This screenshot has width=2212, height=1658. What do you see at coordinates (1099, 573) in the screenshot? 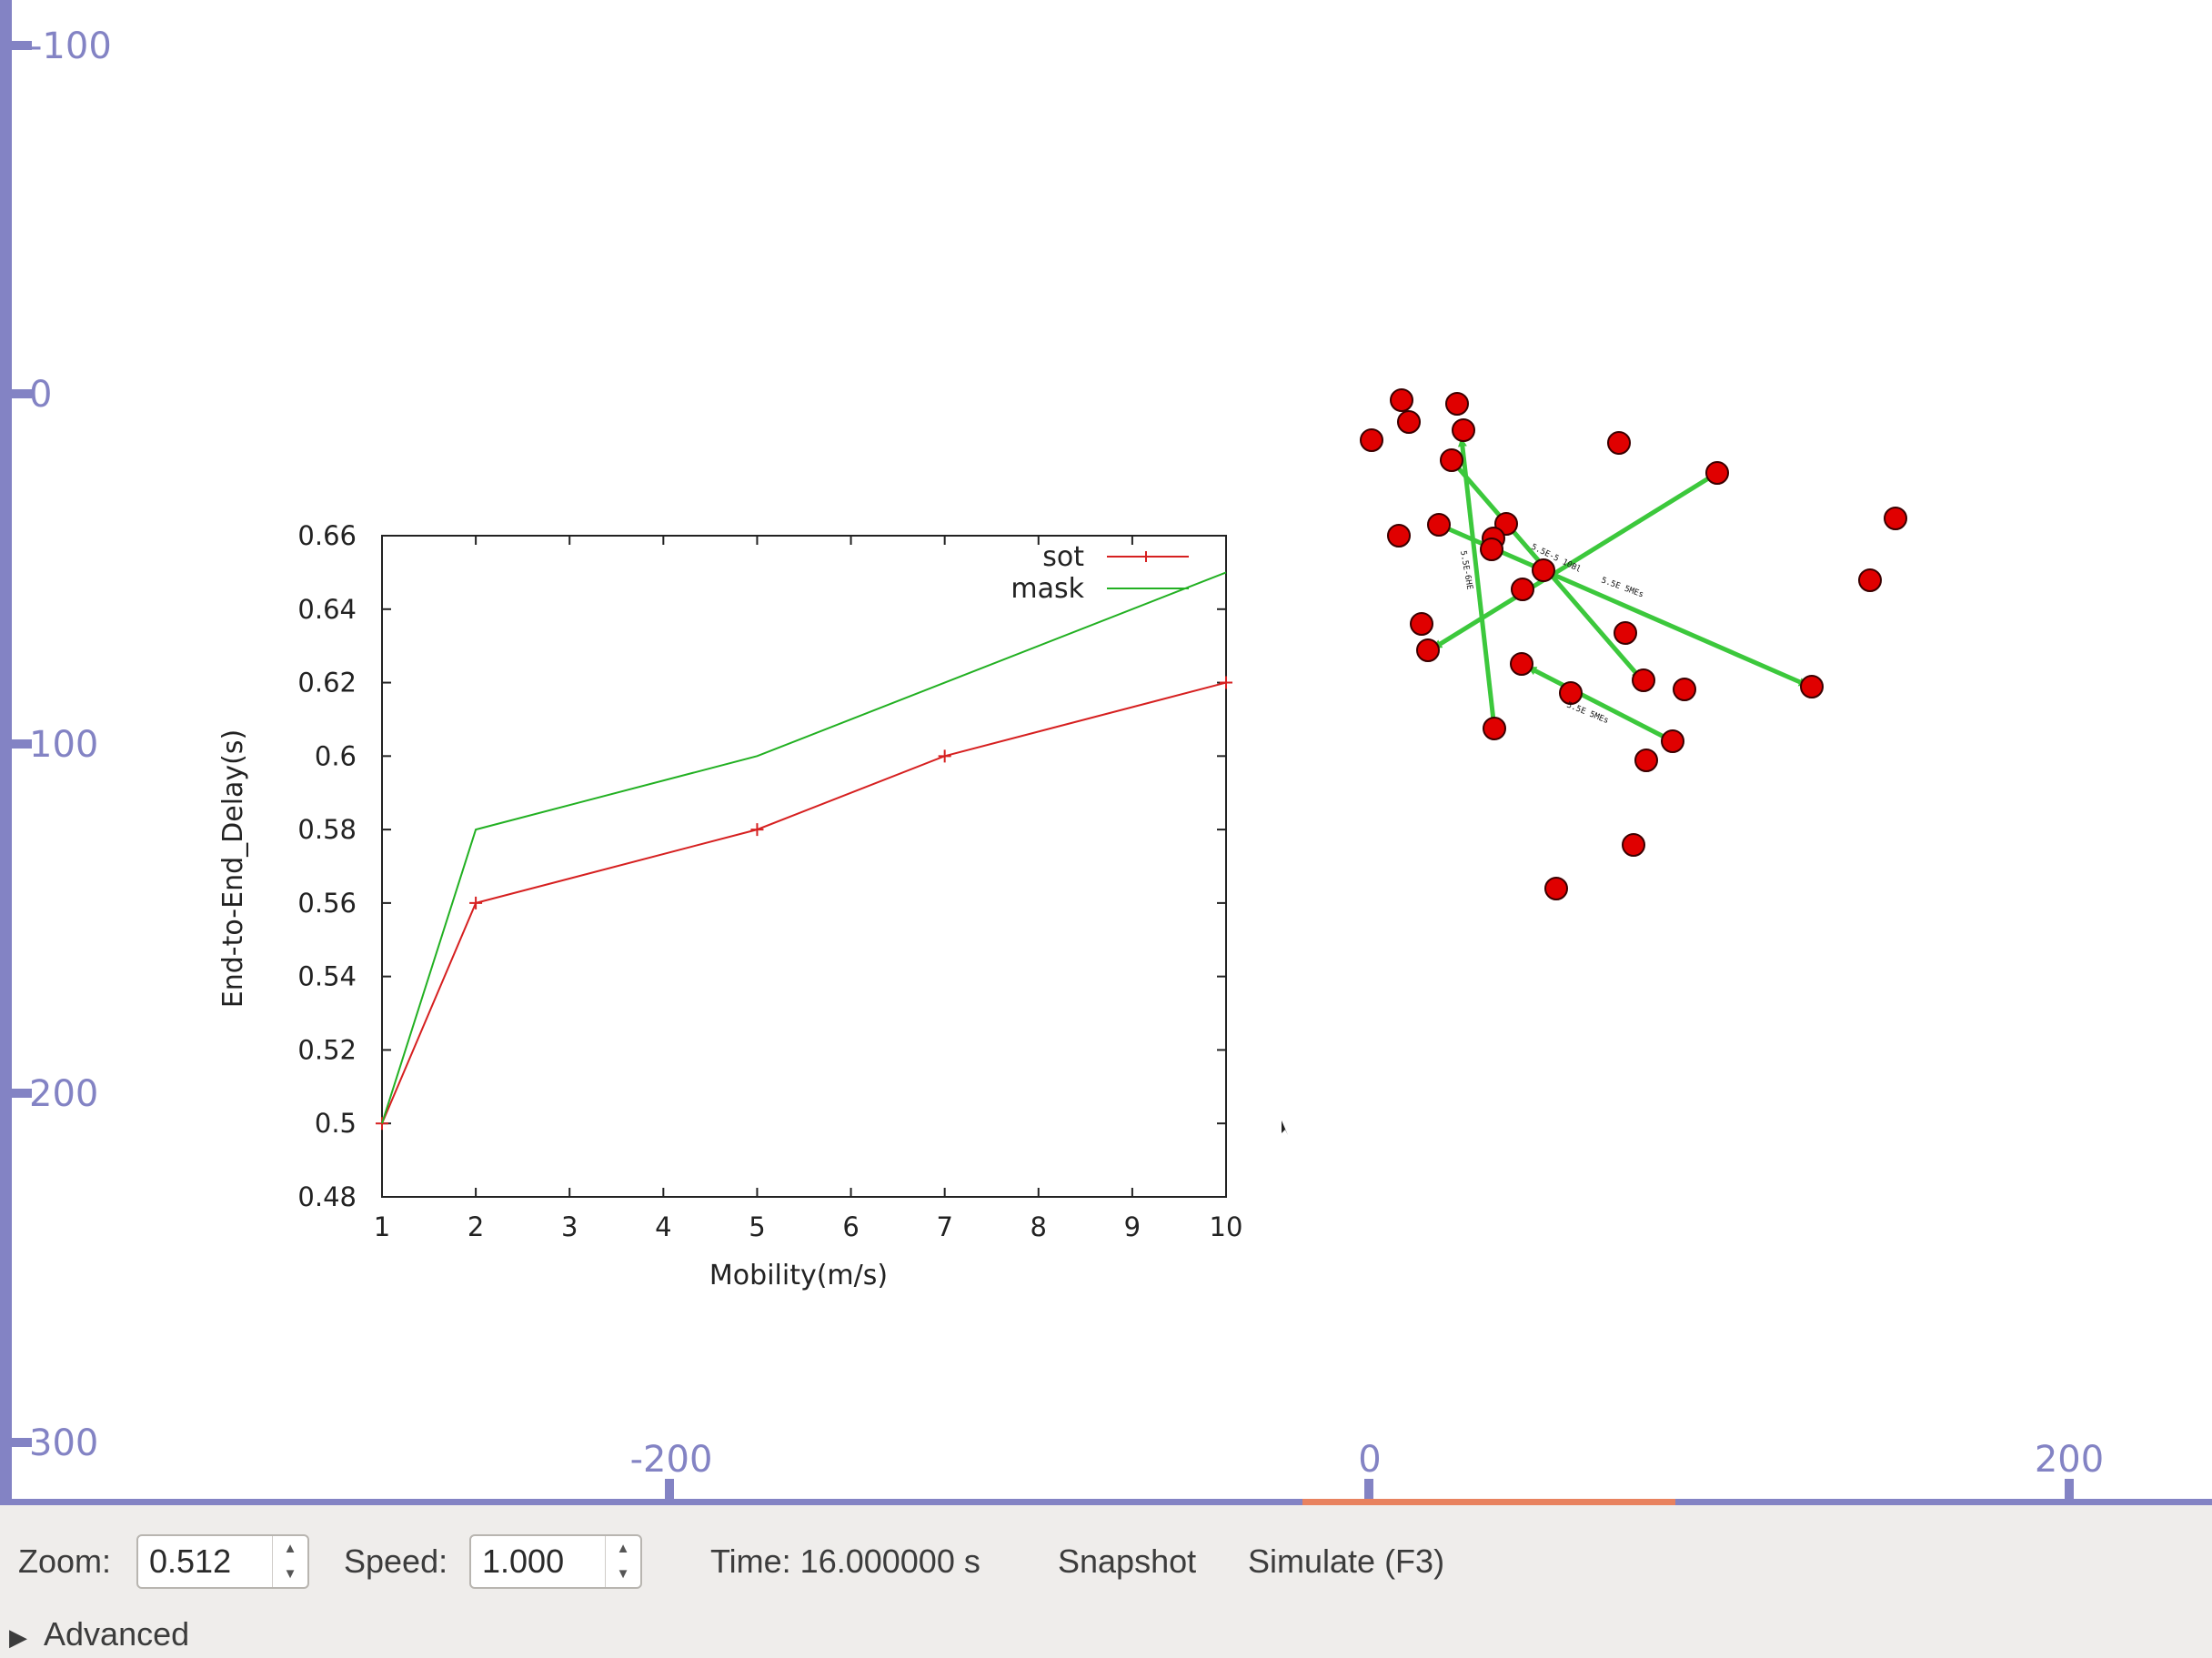
I see `legend: sot mask` at bounding box center [1099, 573].